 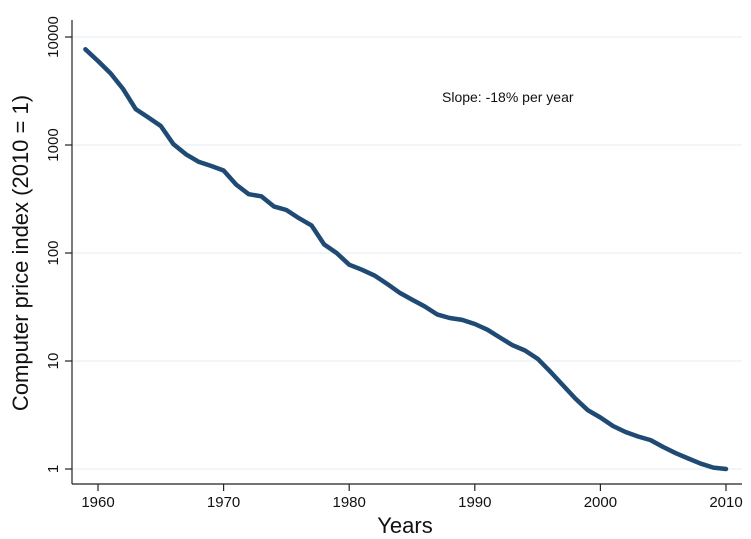 I want to click on slope-annotation: Slope: -18% per year, so click(x=508, y=97).